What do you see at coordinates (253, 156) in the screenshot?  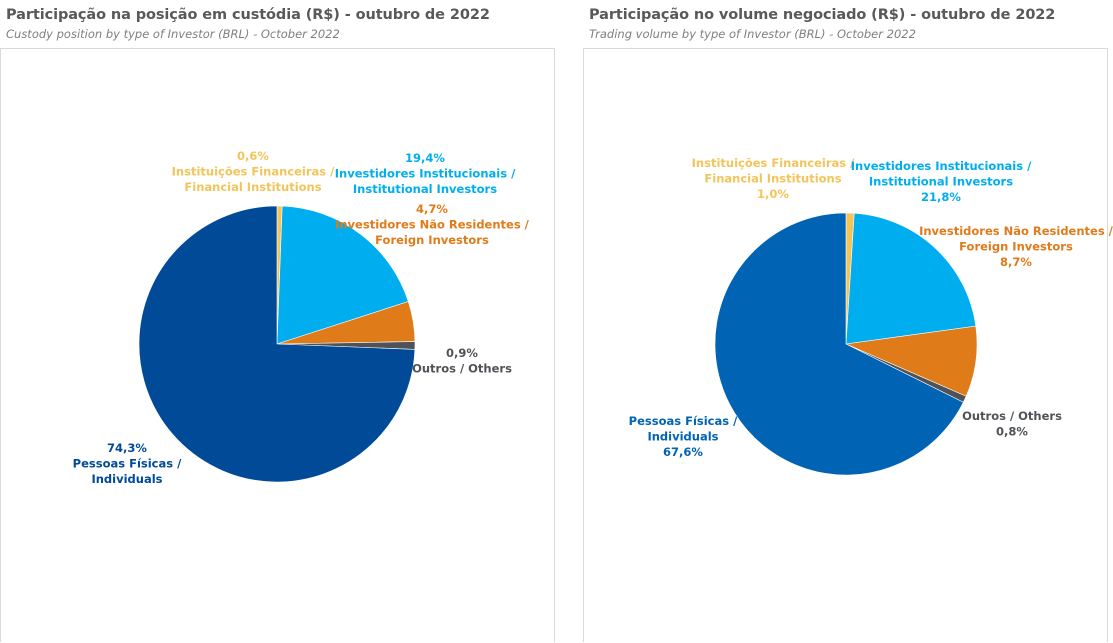 I see `slice-percent: 0,6%` at bounding box center [253, 156].